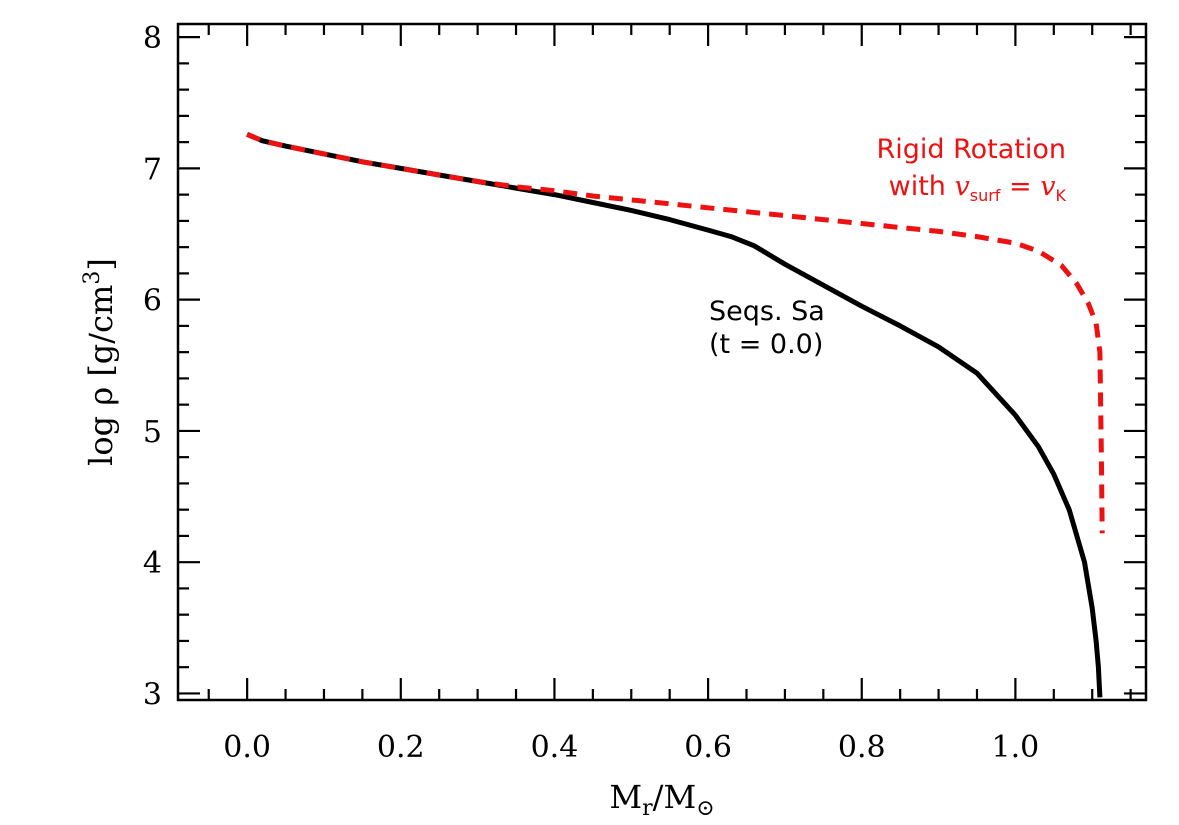 The image size is (1179, 825). I want to click on annotation-var2: v, so click(1047, 186).